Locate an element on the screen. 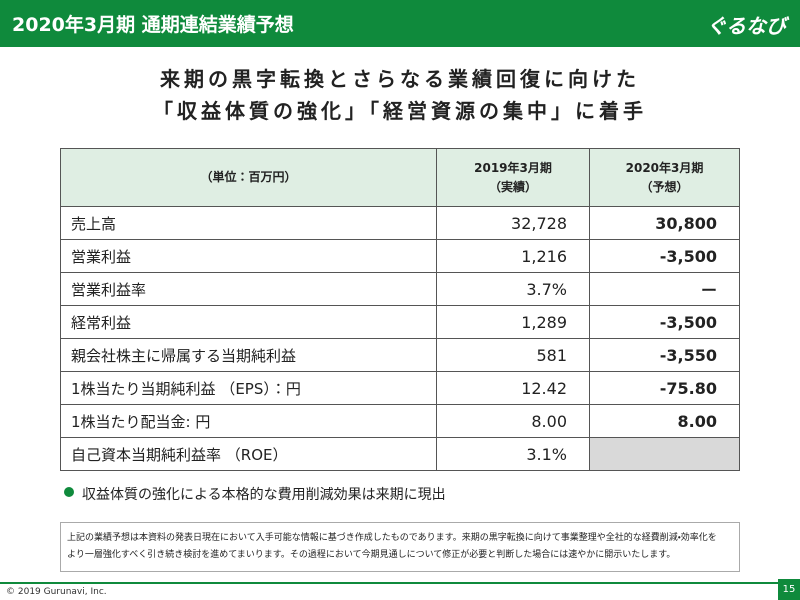  cell-value: 12.42 is located at coordinates (513, 388).